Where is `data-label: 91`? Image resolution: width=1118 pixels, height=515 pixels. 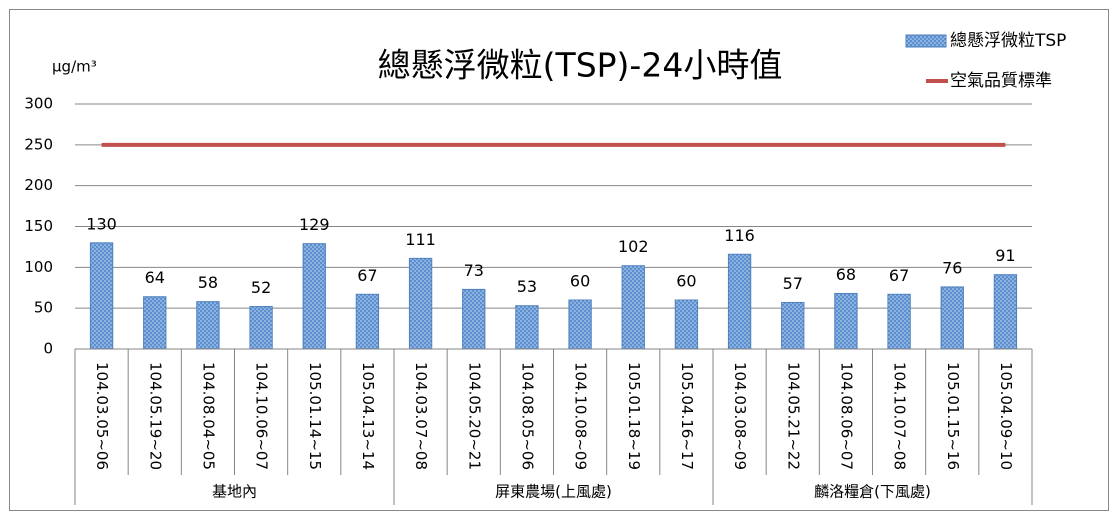 data-label: 91 is located at coordinates (1005, 255).